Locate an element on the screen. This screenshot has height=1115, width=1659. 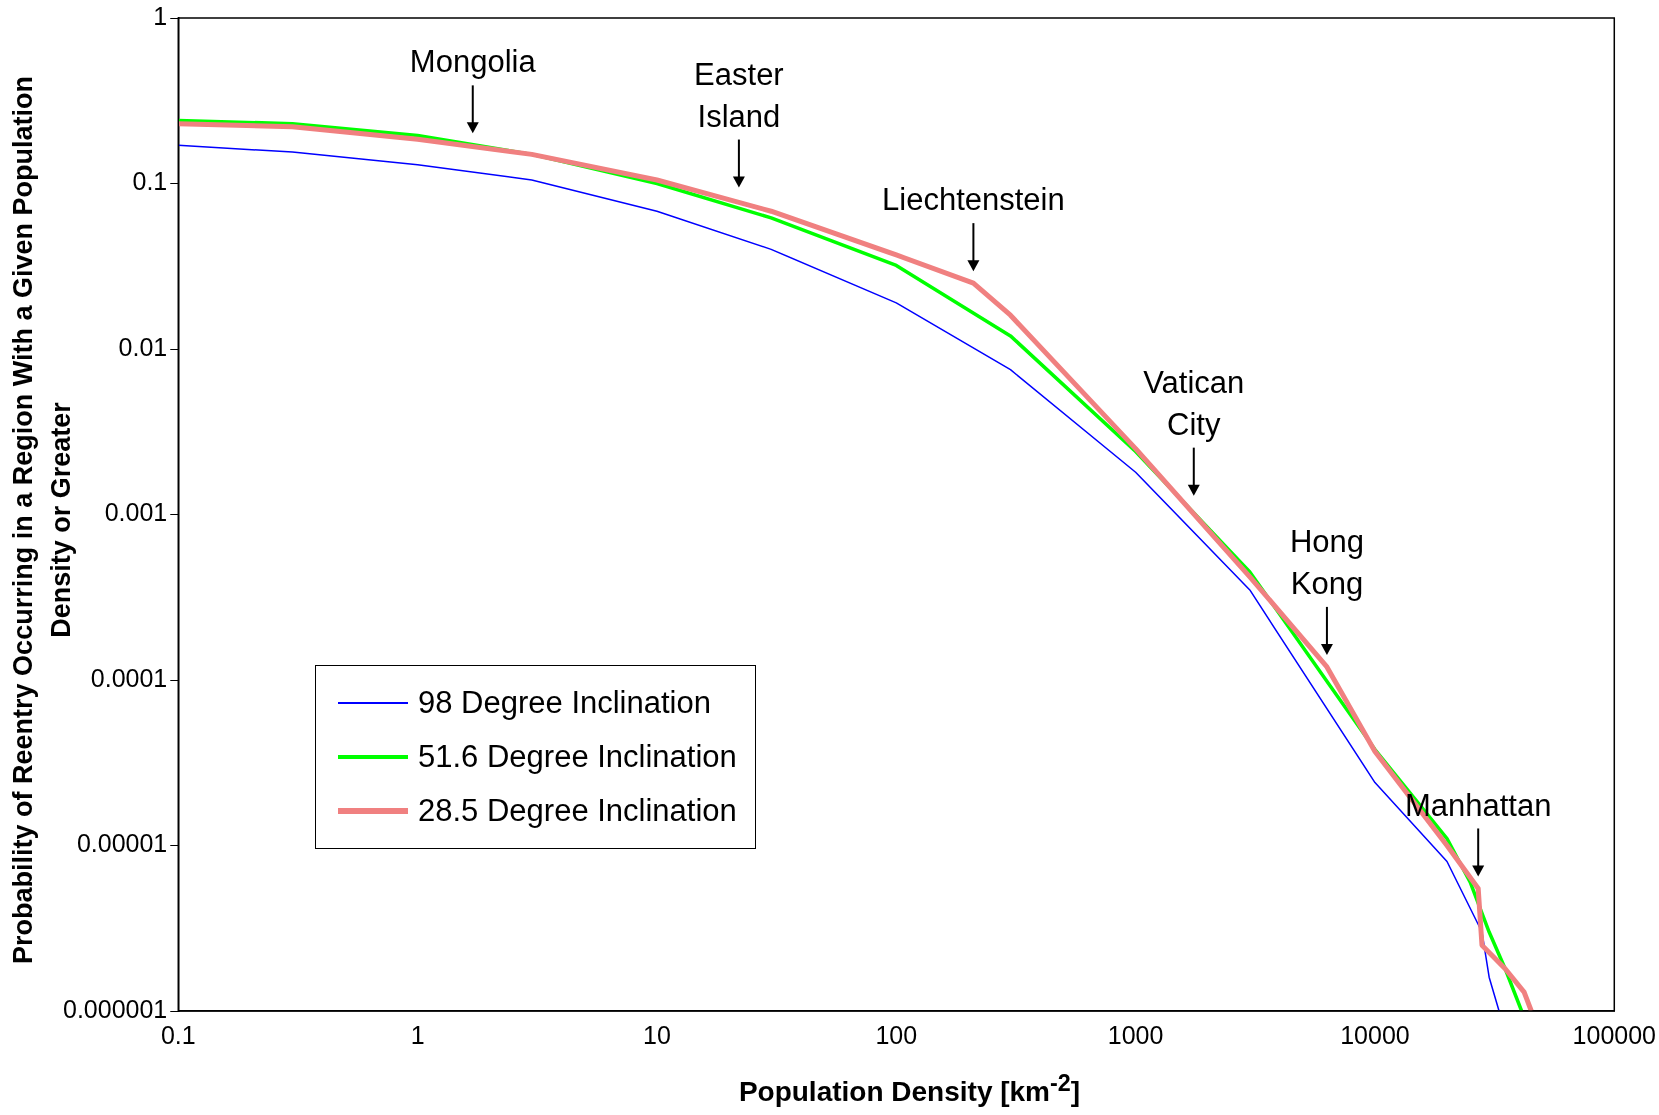
annotation: Hong Kong is located at coordinates (1326, 562).